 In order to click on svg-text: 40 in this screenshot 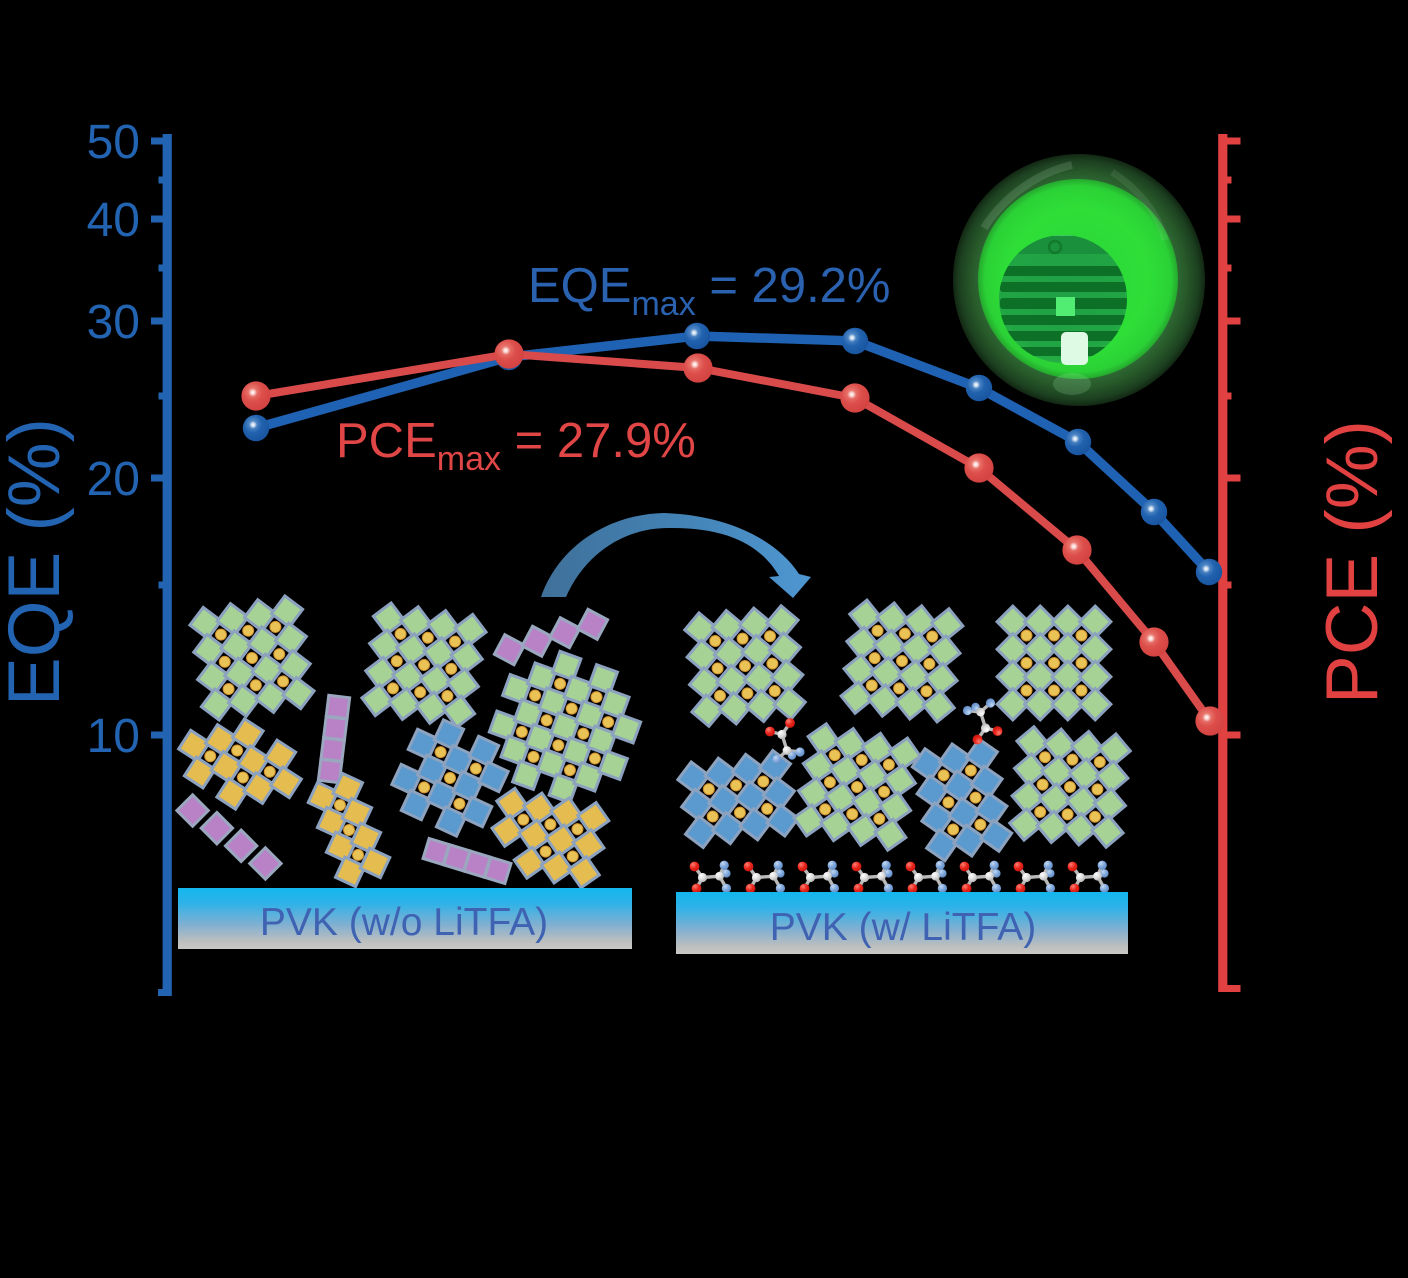, I will do `click(113, 220)`.